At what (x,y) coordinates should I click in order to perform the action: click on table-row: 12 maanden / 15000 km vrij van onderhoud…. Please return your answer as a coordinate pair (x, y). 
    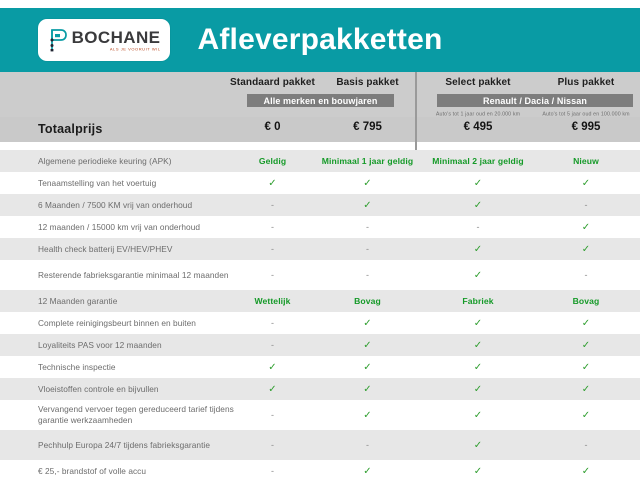
    Looking at the image, I should click on (320, 227).